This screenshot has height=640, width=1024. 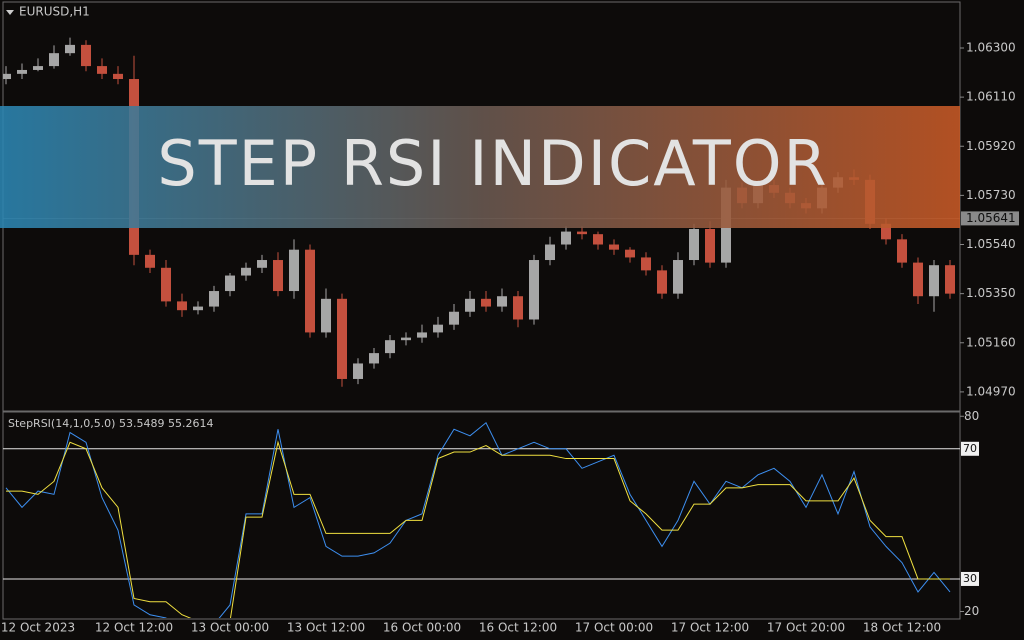 I want to click on level-label: 30, so click(x=970, y=578).